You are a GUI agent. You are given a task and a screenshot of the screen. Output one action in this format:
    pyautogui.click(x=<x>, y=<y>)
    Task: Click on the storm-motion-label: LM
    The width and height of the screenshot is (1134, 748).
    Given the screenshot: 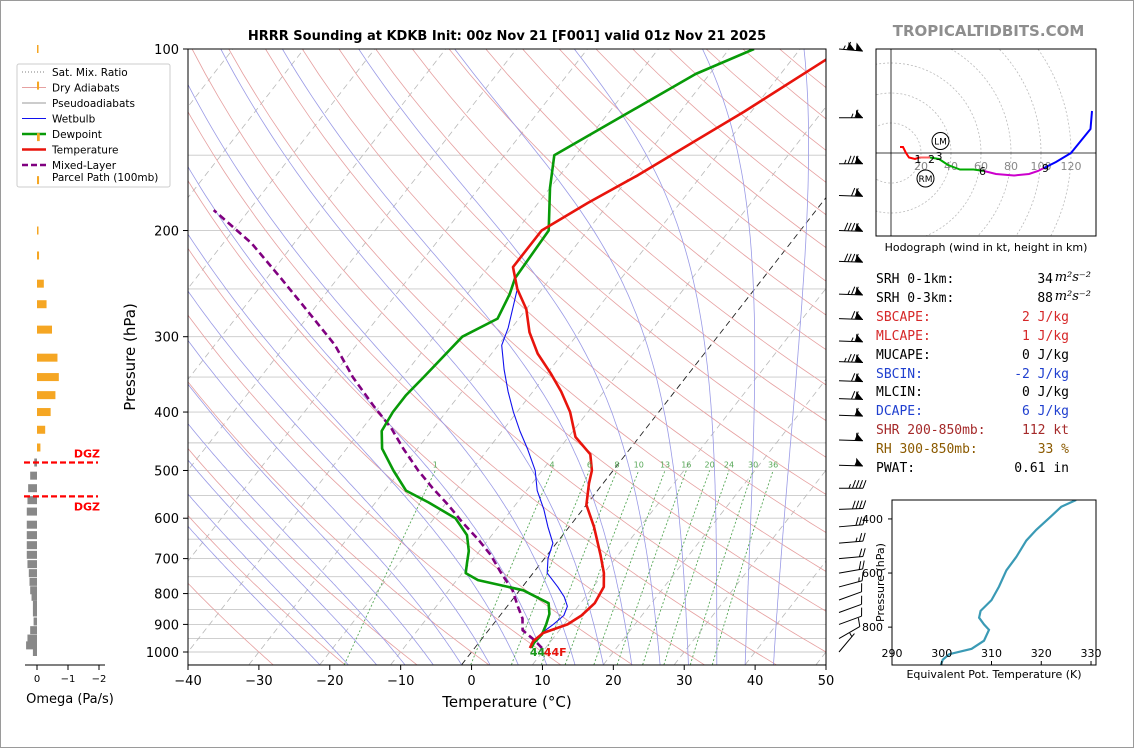 What is the action you would take?
    pyautogui.click(x=940, y=143)
    